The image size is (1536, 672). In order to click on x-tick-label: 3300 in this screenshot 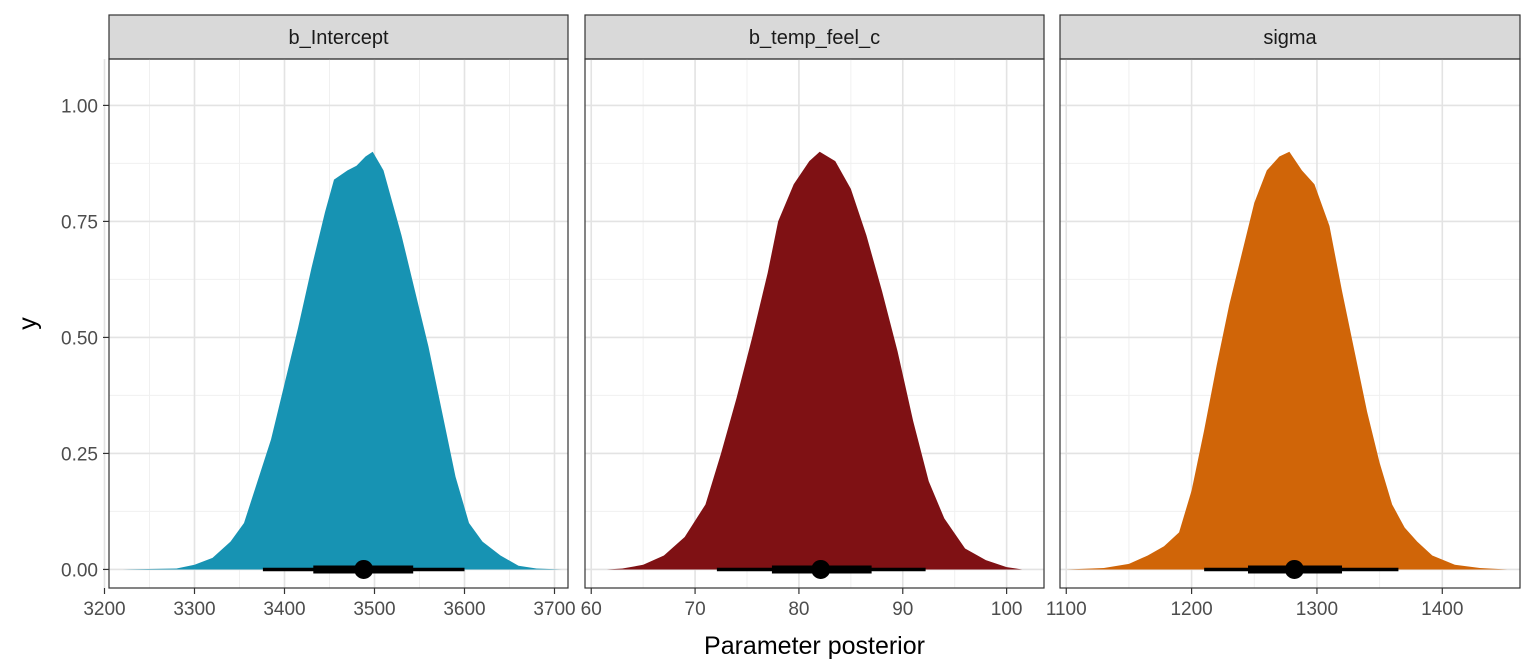, I will do `click(194, 609)`.